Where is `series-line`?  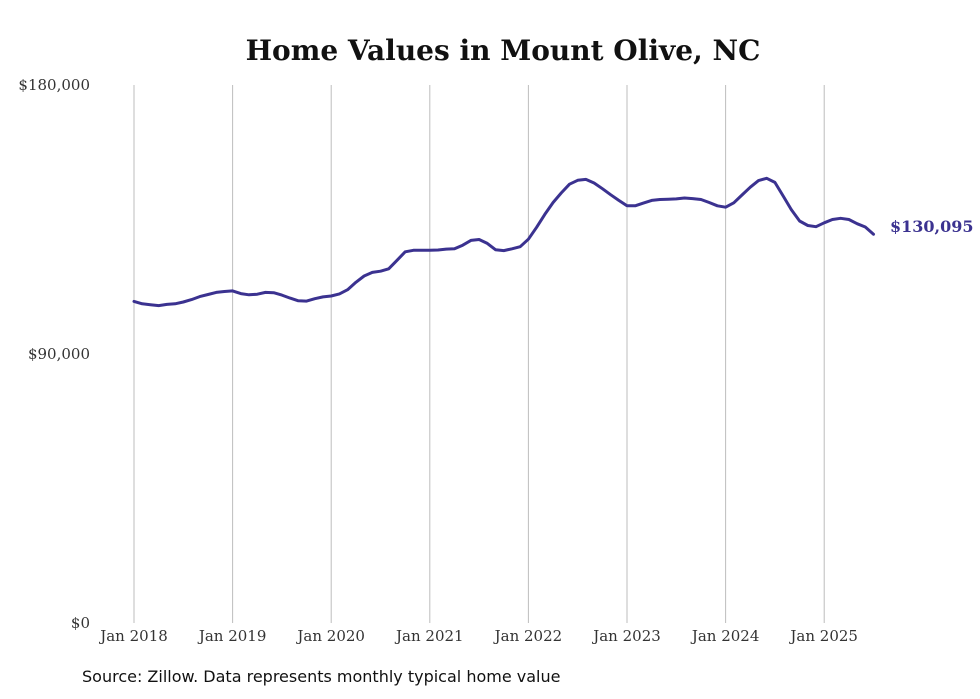
series-line is located at coordinates (503, 242).